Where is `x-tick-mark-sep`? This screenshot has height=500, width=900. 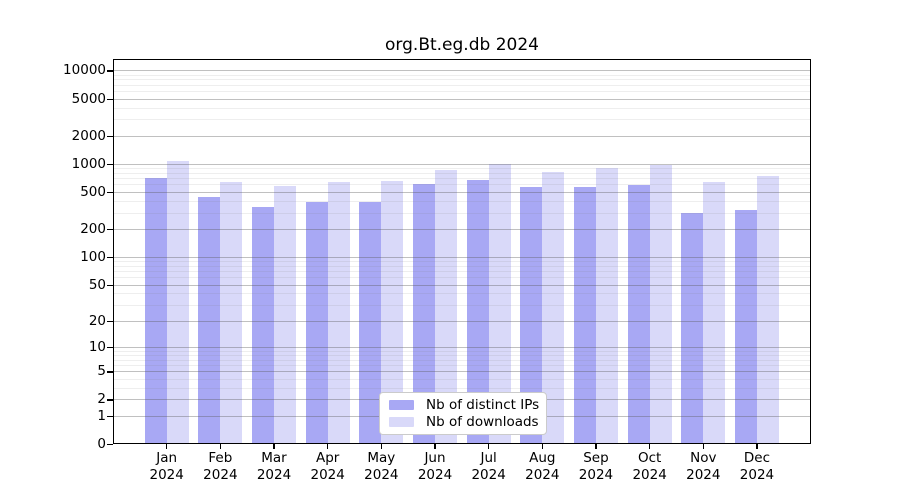
x-tick-mark-sep is located at coordinates (596, 446).